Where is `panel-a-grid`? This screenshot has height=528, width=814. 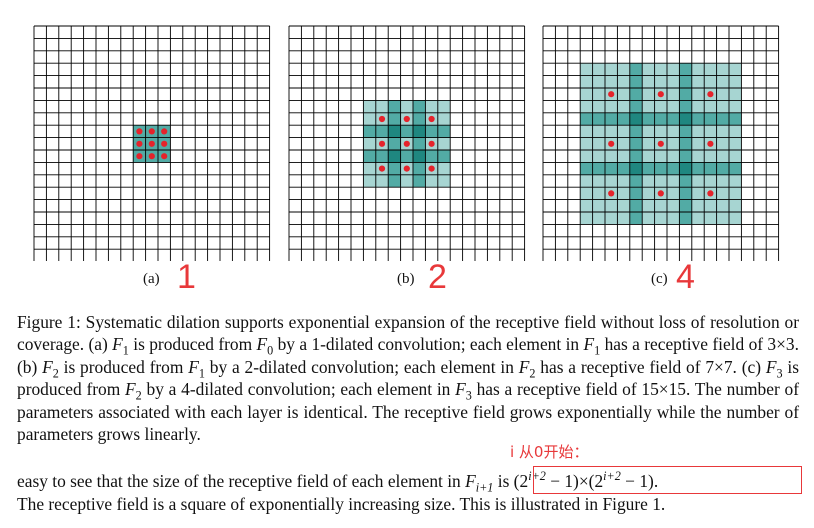 panel-a-grid is located at coordinates (152, 143).